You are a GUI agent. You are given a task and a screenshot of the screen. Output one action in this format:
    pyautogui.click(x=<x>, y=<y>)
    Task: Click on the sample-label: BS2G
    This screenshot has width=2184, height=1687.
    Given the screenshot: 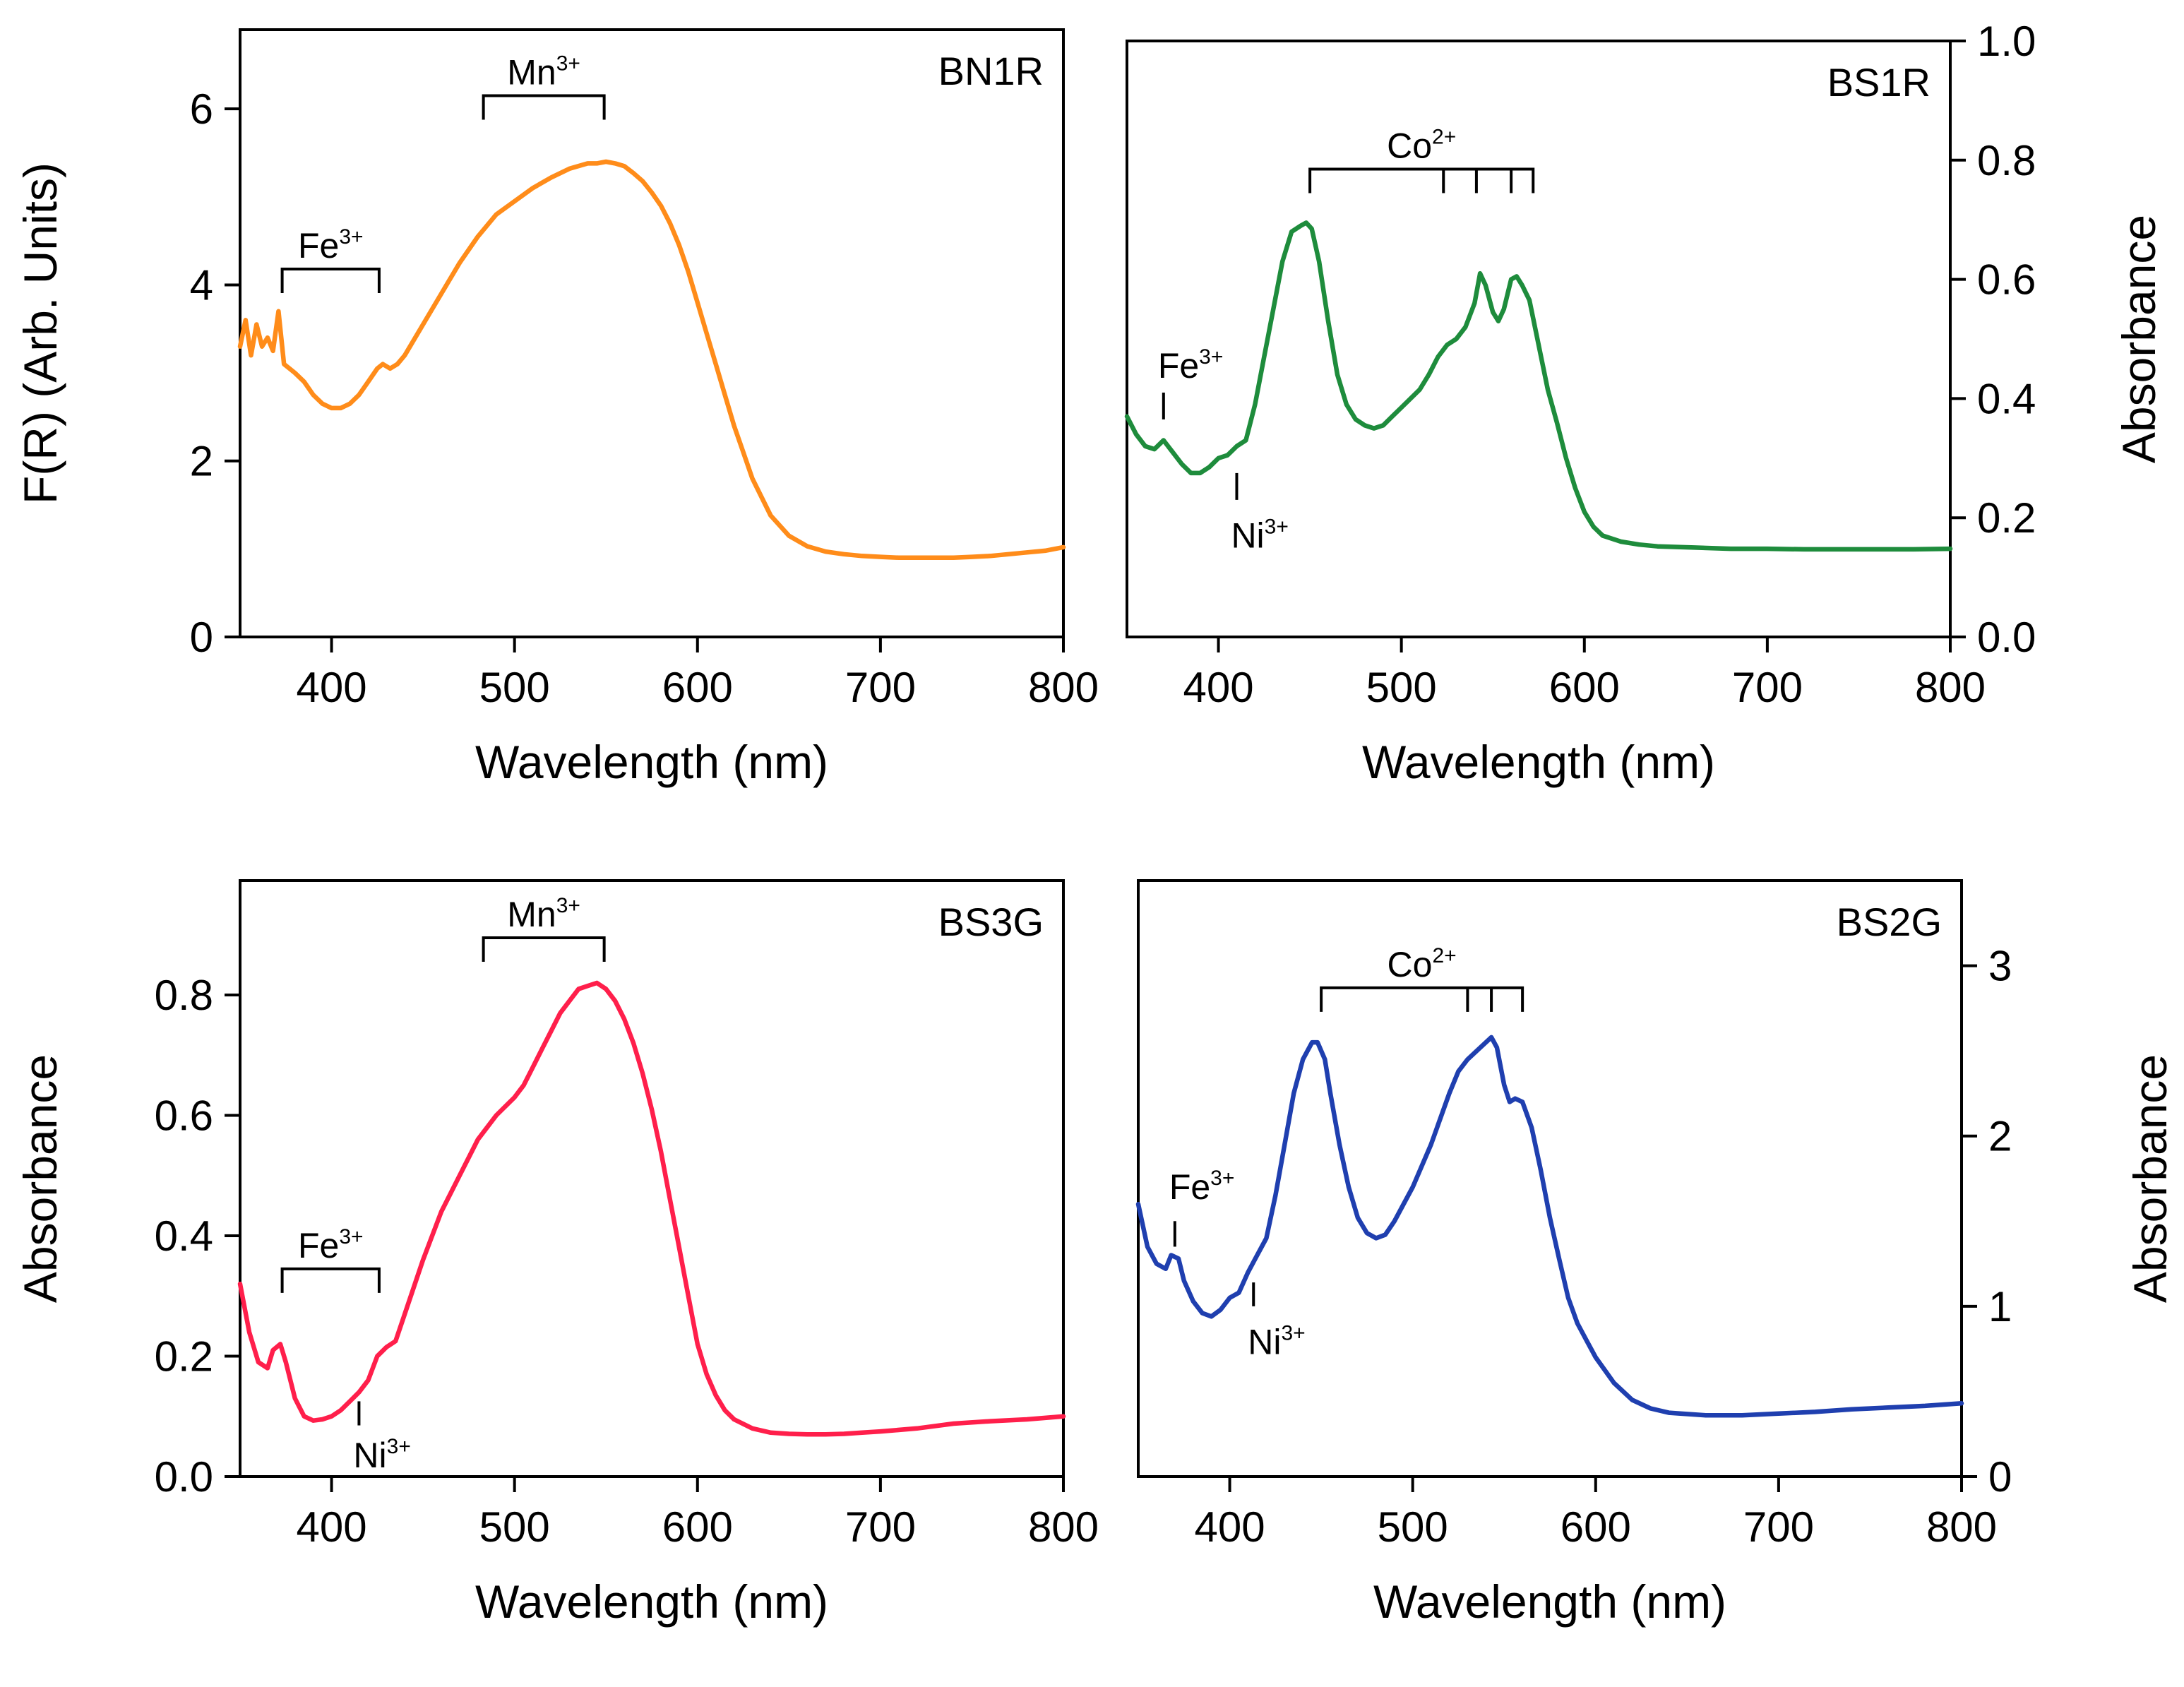 What is the action you would take?
    pyautogui.click(x=1889, y=922)
    